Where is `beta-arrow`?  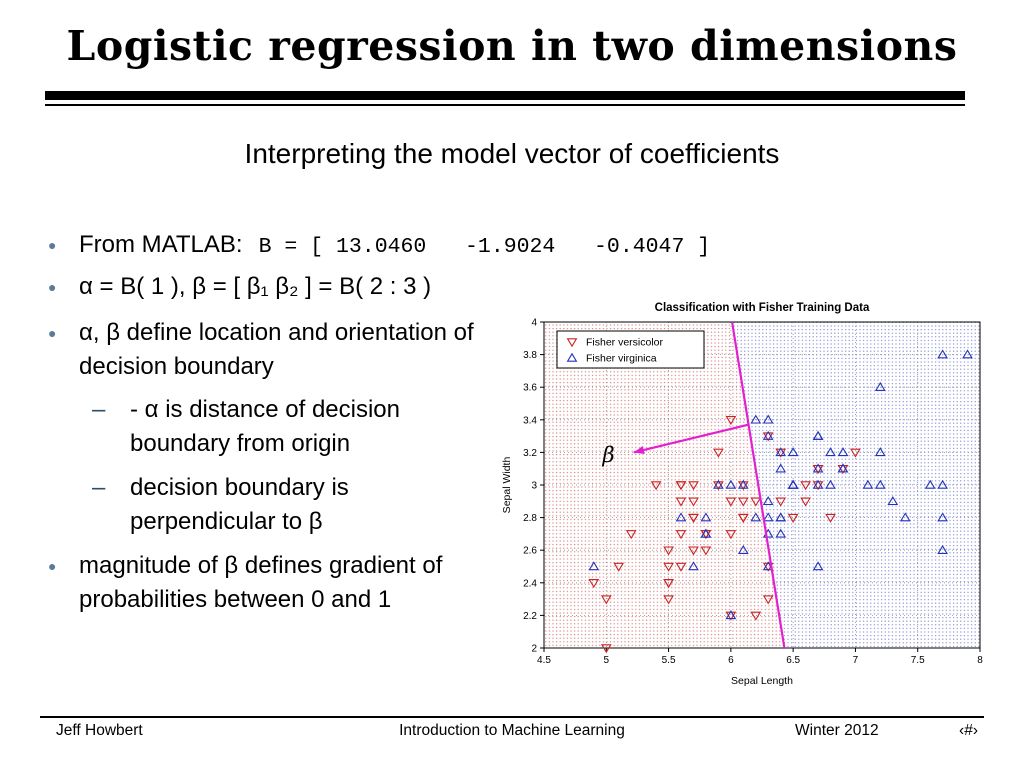
beta-arrow is located at coordinates (691, 438).